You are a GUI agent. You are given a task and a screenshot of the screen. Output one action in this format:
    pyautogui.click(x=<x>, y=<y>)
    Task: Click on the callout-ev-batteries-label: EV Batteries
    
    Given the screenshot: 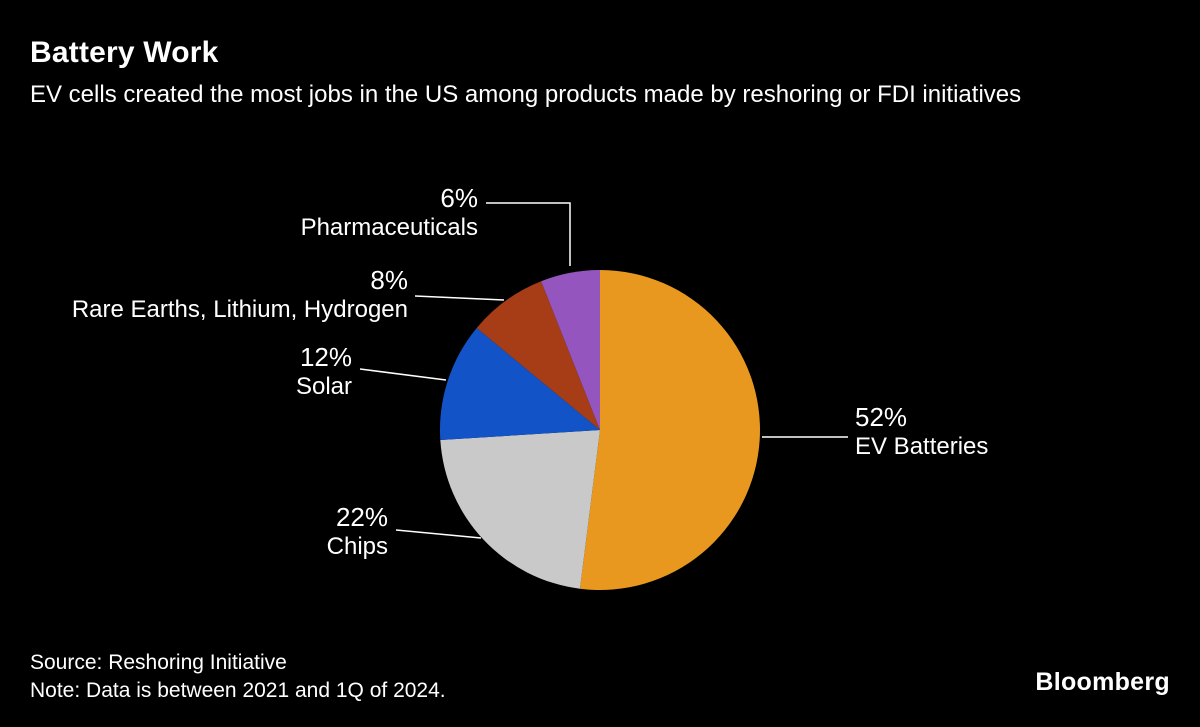 What is the action you would take?
    pyautogui.click(x=922, y=446)
    